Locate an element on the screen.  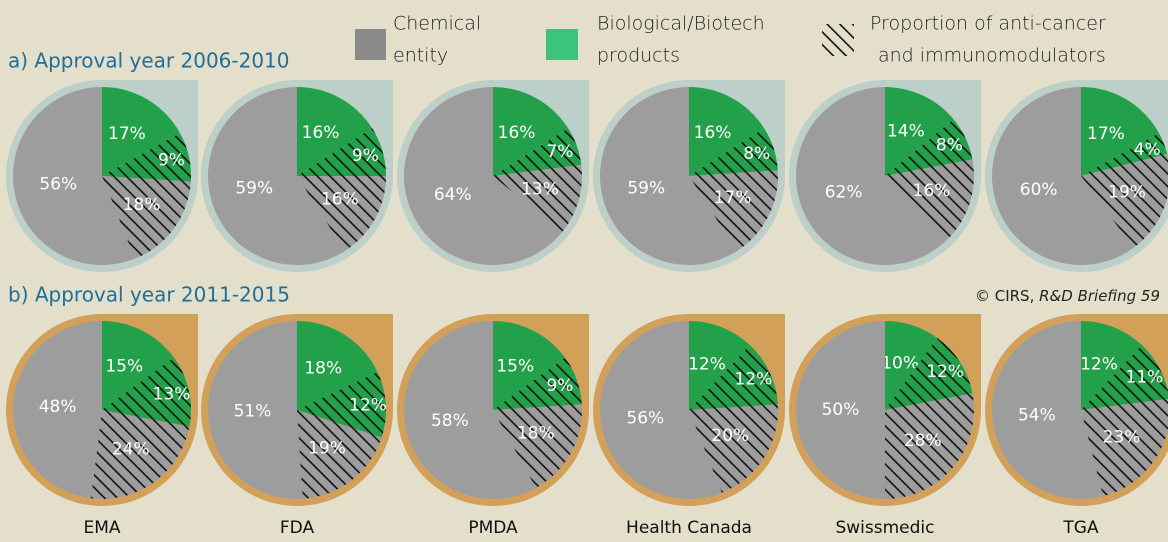
legend-label: Biological/Biotech is located at coordinates (681, 24).